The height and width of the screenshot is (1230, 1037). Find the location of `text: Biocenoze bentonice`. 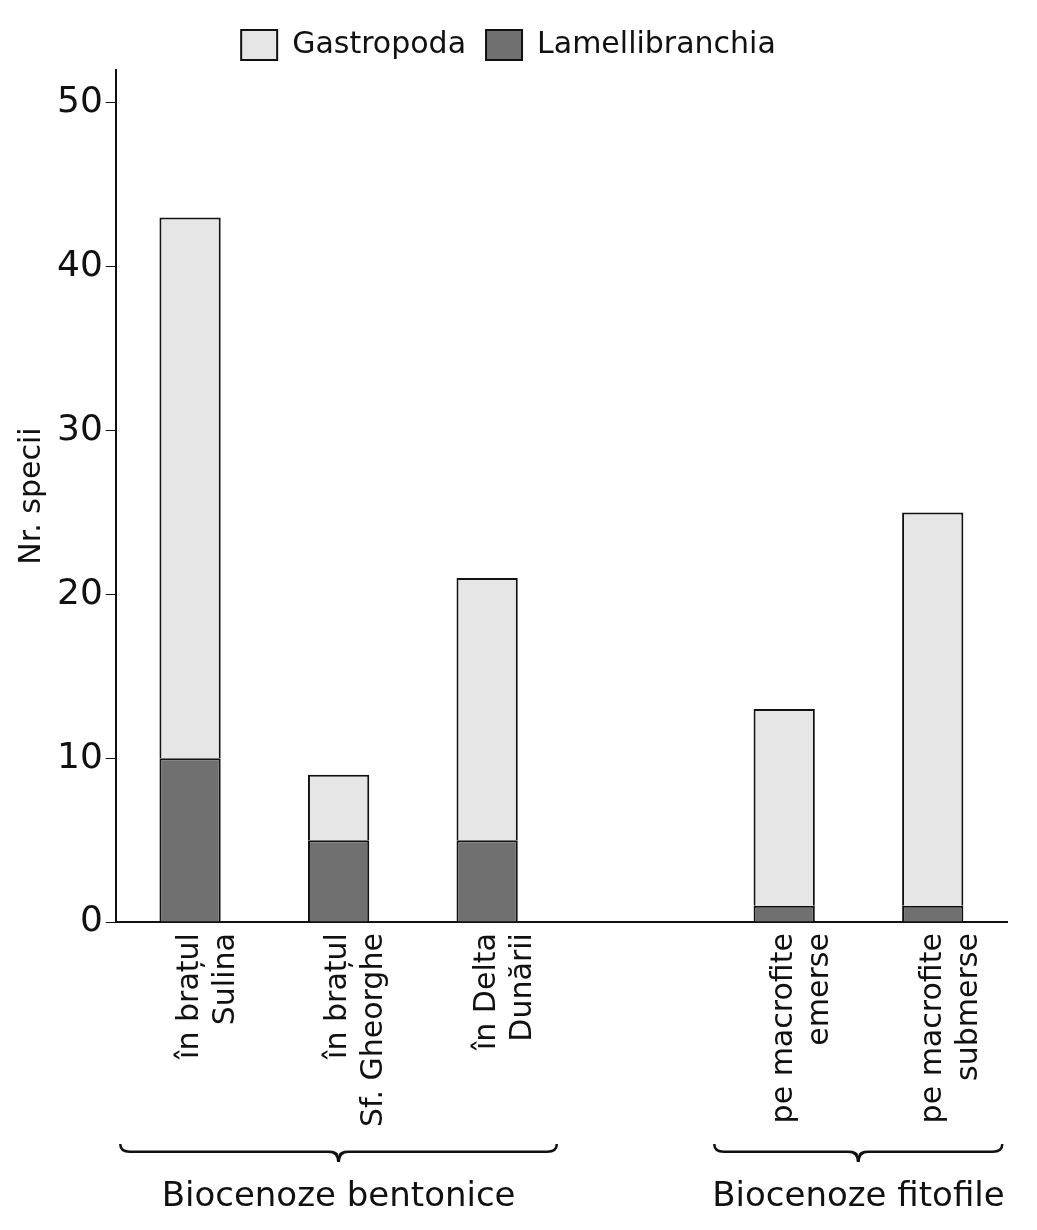

text: Biocenoze bentonice is located at coordinates (338, 1194).